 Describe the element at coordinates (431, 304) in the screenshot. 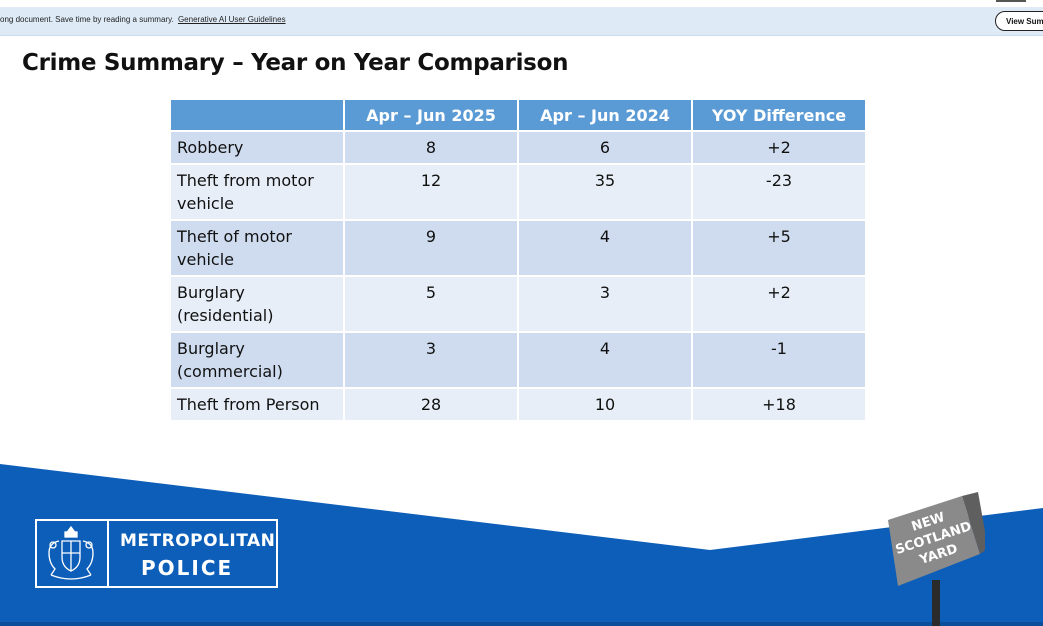

I see `row-2025: 5` at that location.